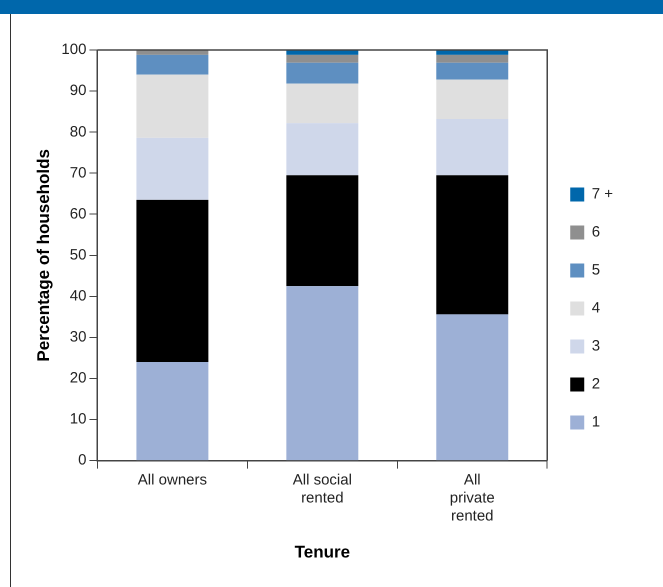 This screenshot has height=587, width=663. I want to click on legend-label: 1, so click(596, 422).